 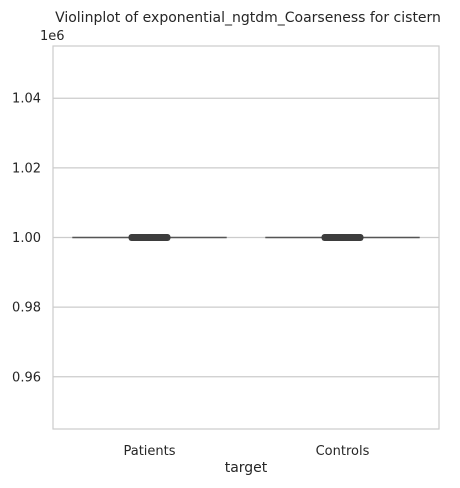 I want to click on y-tick-label: 1.04, so click(x=26, y=99).